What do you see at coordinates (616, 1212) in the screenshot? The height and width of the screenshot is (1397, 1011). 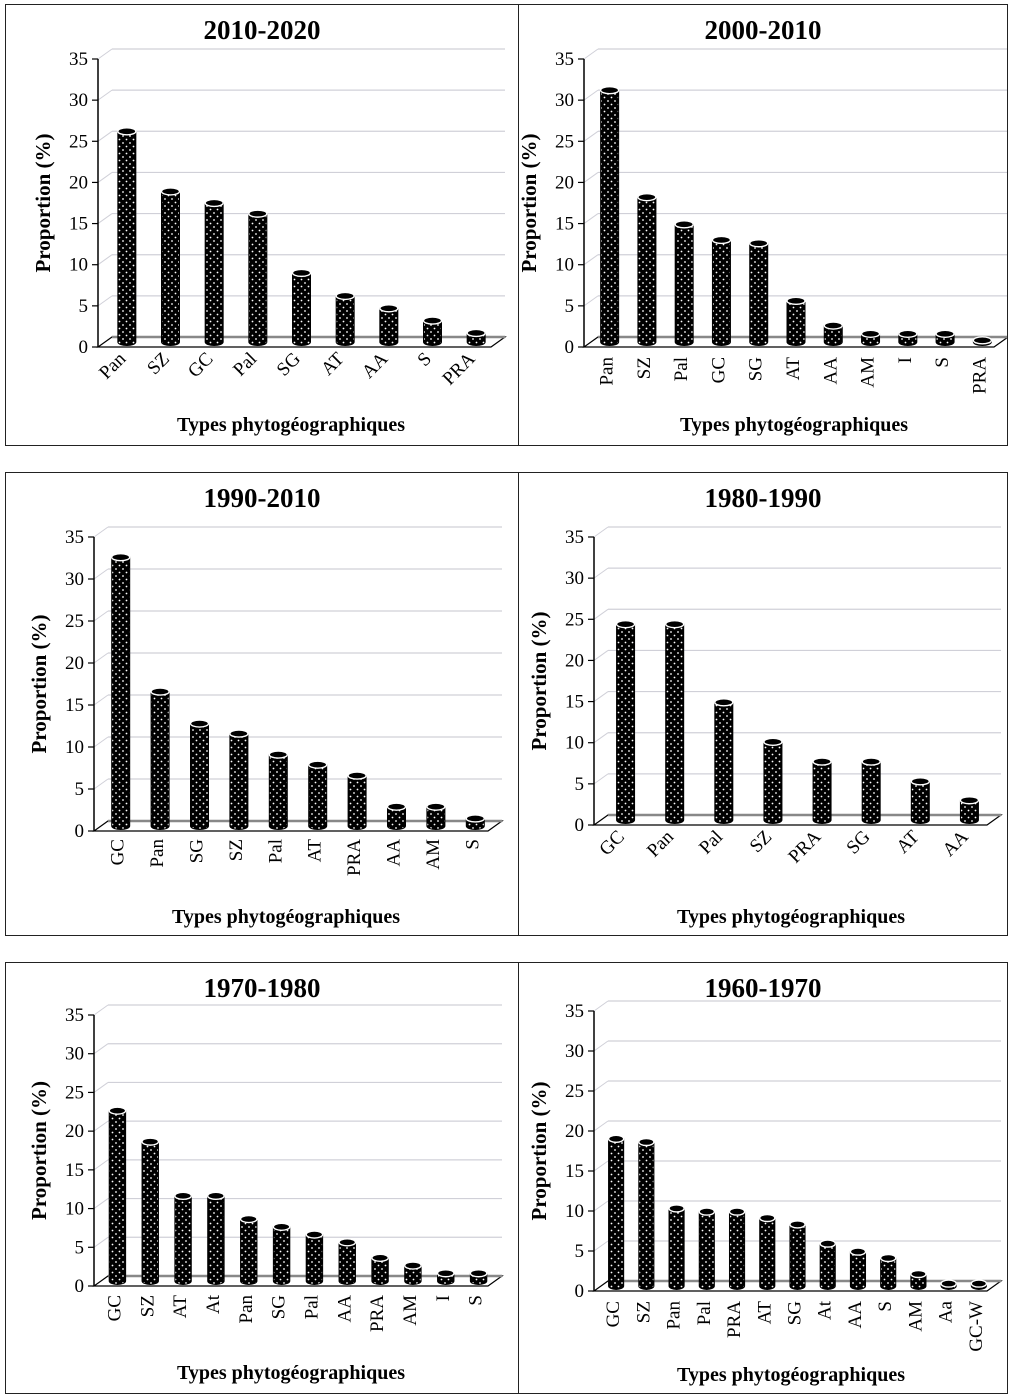 I see `bar-GC` at bounding box center [616, 1212].